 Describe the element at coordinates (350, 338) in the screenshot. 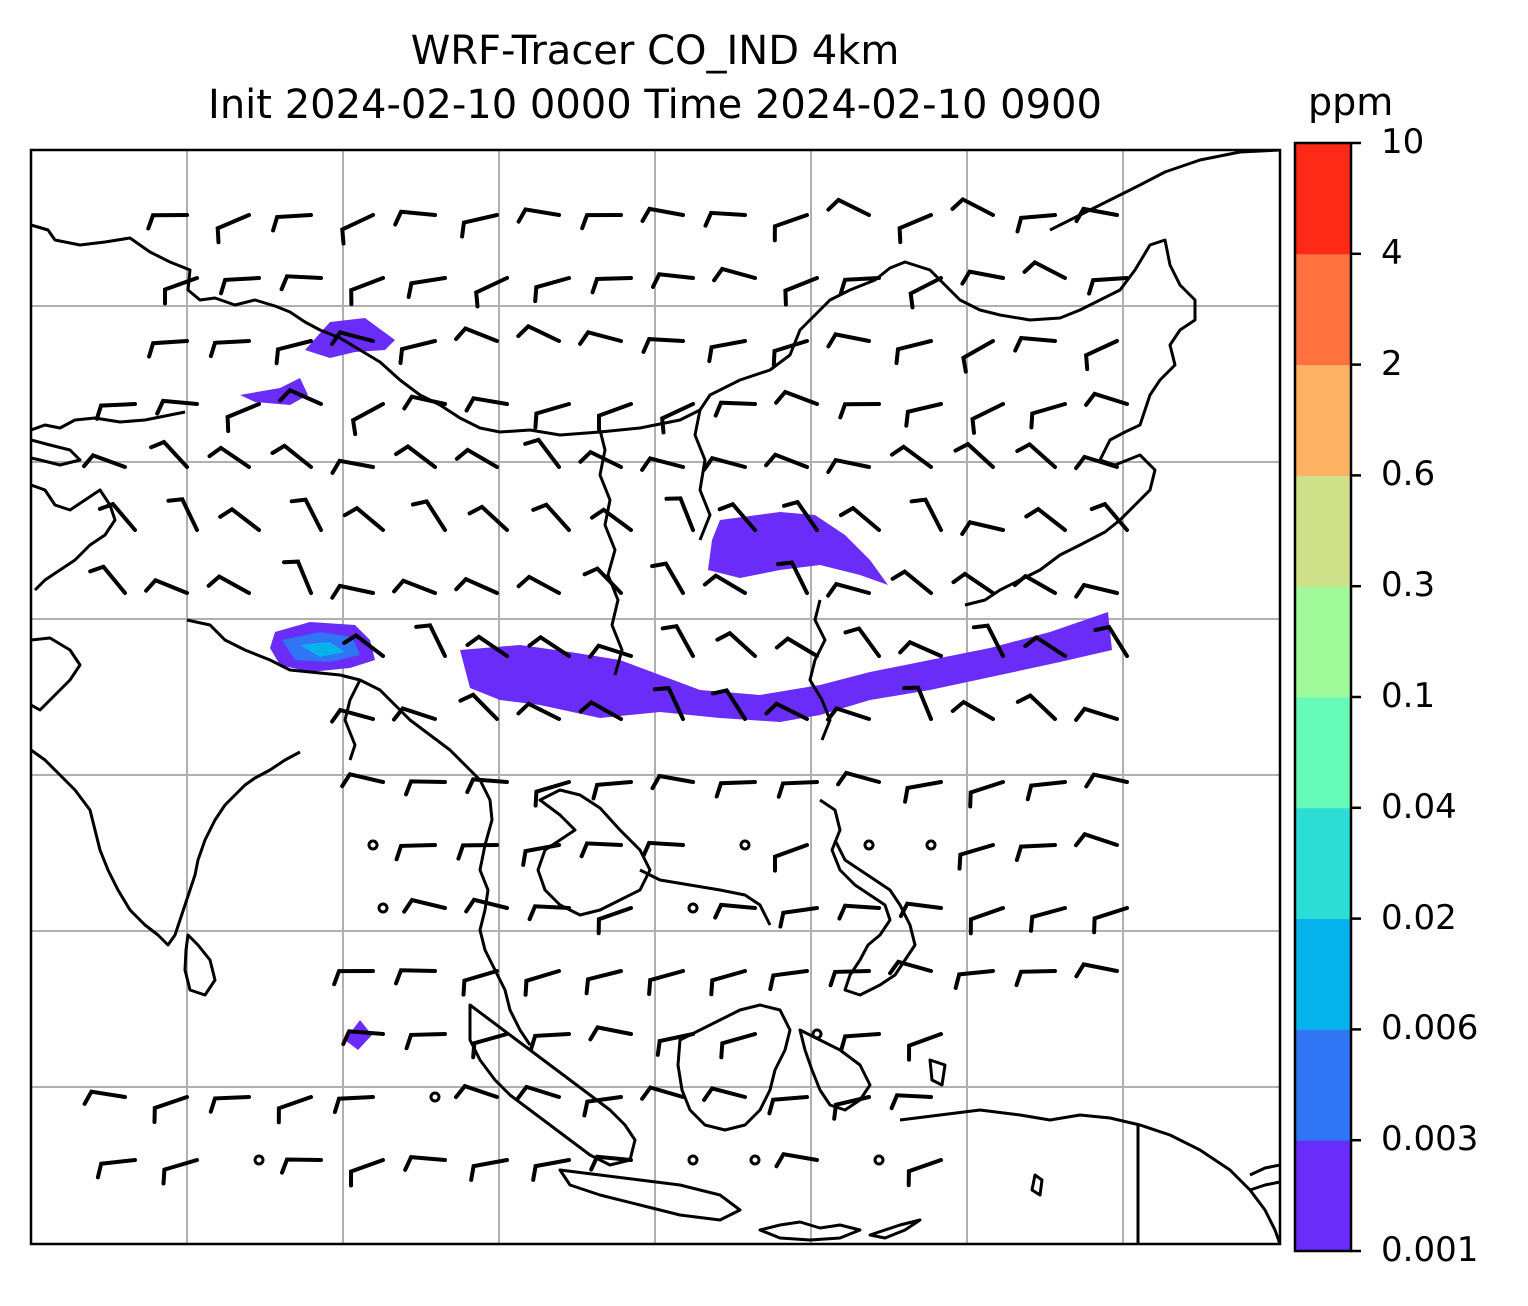

I see `plume-north-west` at that location.